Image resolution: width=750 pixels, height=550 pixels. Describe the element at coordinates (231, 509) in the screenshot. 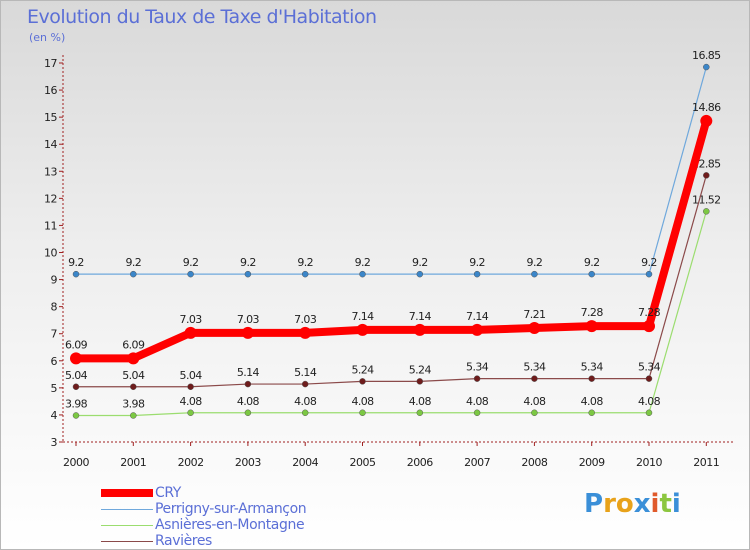

I see `legend-label-perrigny: Perrigny-sur-Armançon` at that location.